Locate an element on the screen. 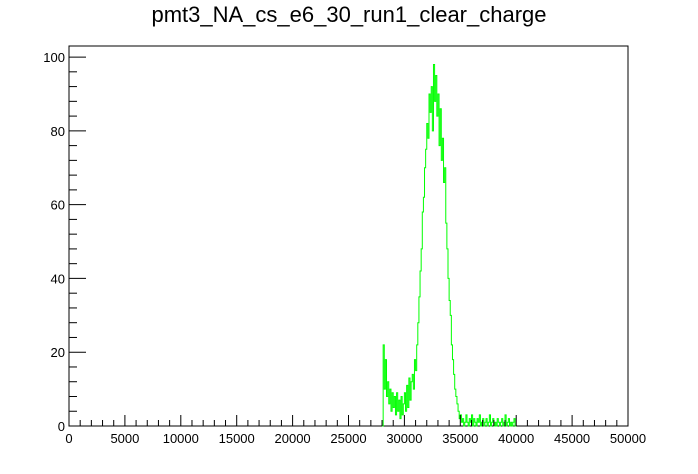 The width and height of the screenshot is (698, 474). x-tick-label: 15000 is located at coordinates (237, 438).